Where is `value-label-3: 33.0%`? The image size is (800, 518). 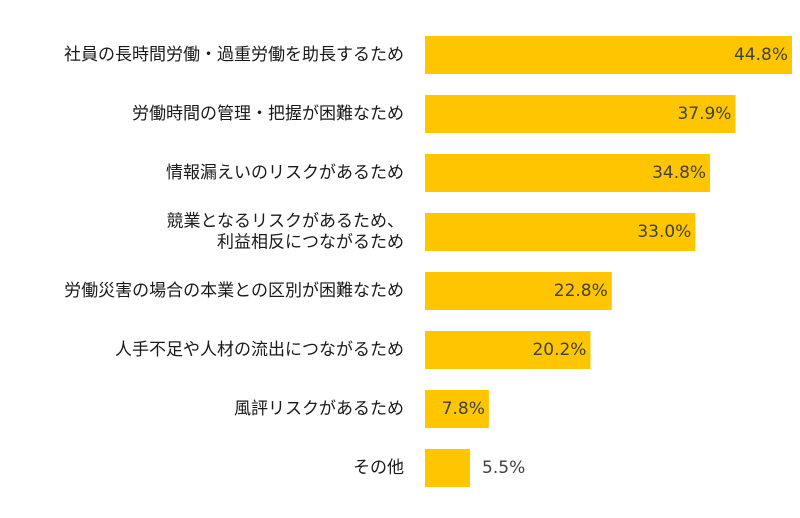 value-label-3: 33.0% is located at coordinates (664, 232).